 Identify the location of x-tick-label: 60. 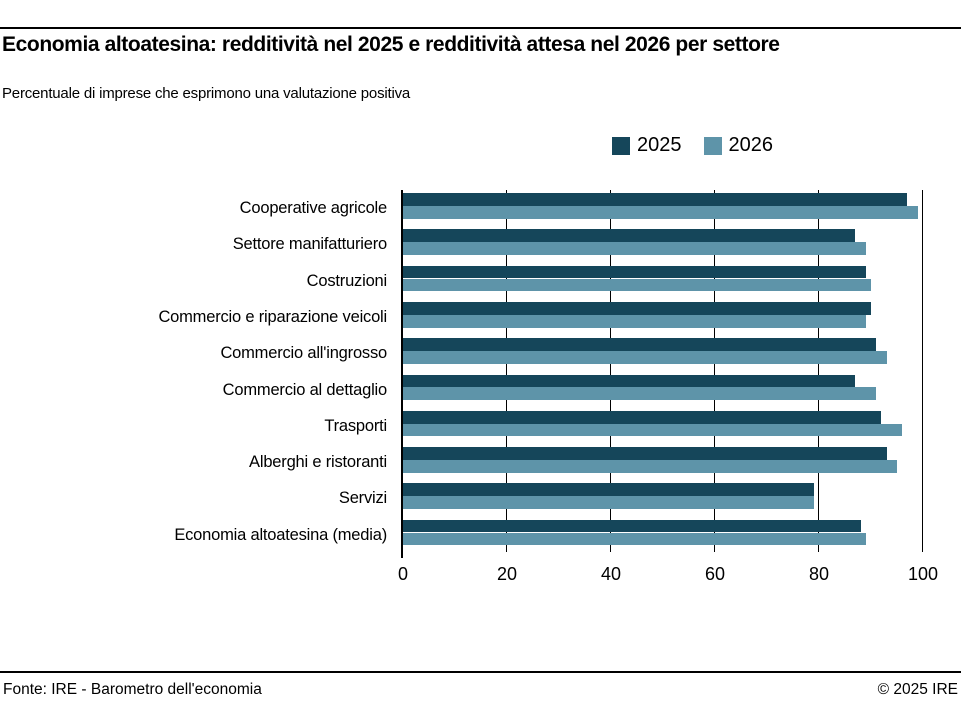
(715, 574).